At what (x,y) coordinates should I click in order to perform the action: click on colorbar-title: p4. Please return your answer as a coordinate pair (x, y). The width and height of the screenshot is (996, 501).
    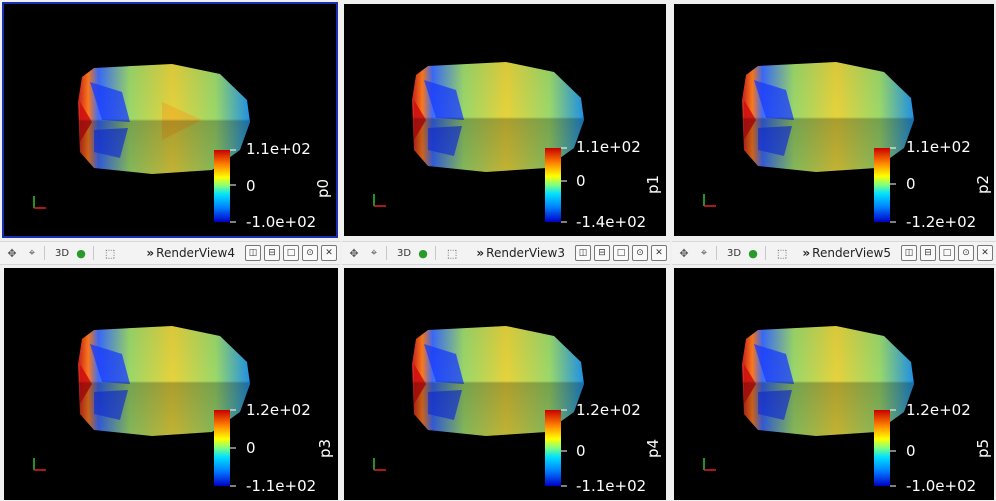
    Looking at the image, I should click on (653, 448).